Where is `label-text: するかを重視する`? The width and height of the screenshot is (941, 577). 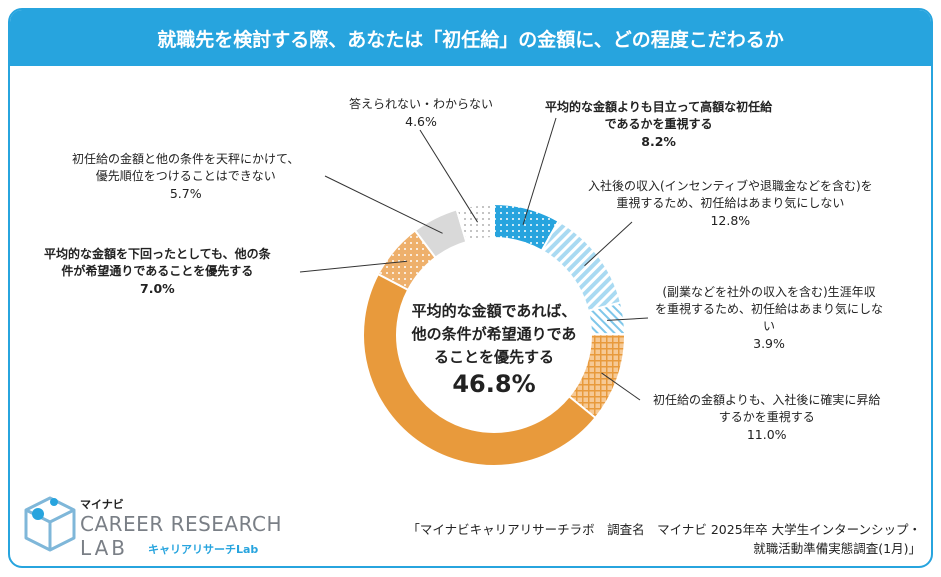 label-text: するかを重視する is located at coordinates (766, 417).